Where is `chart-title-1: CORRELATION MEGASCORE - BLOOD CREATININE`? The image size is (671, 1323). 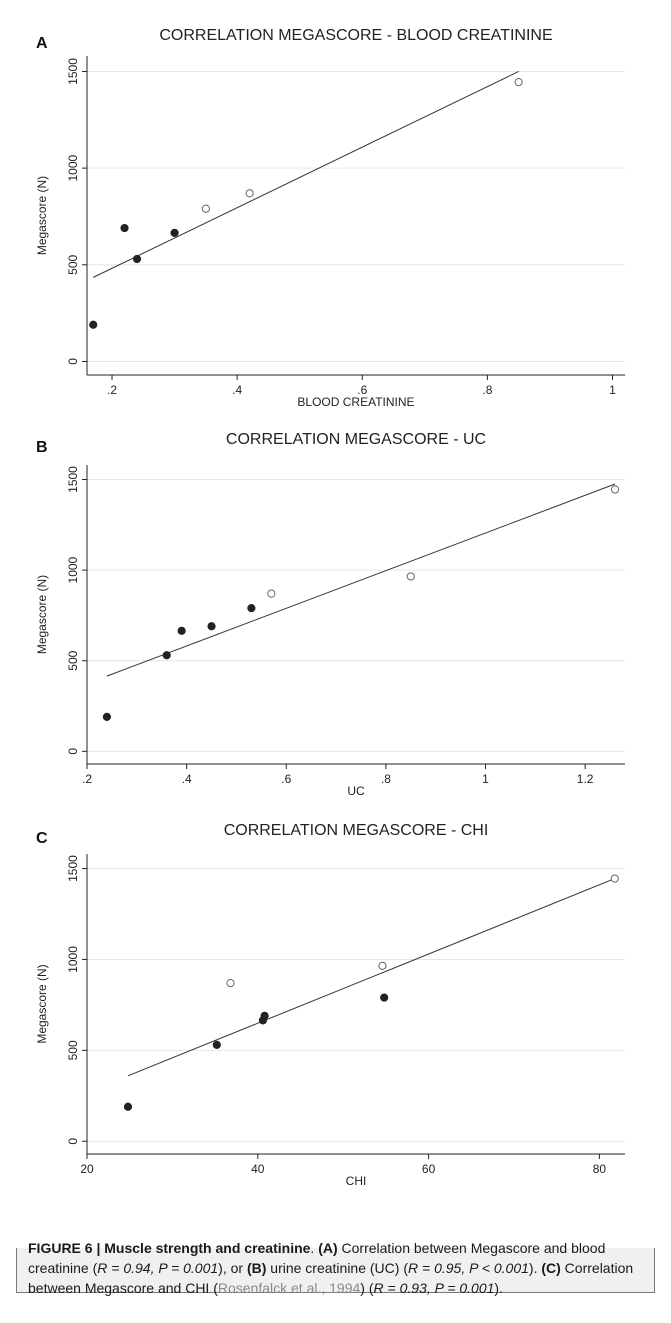 chart-title-1: CORRELATION MEGASCORE - BLOOD CREATININE is located at coordinates (355, 35).